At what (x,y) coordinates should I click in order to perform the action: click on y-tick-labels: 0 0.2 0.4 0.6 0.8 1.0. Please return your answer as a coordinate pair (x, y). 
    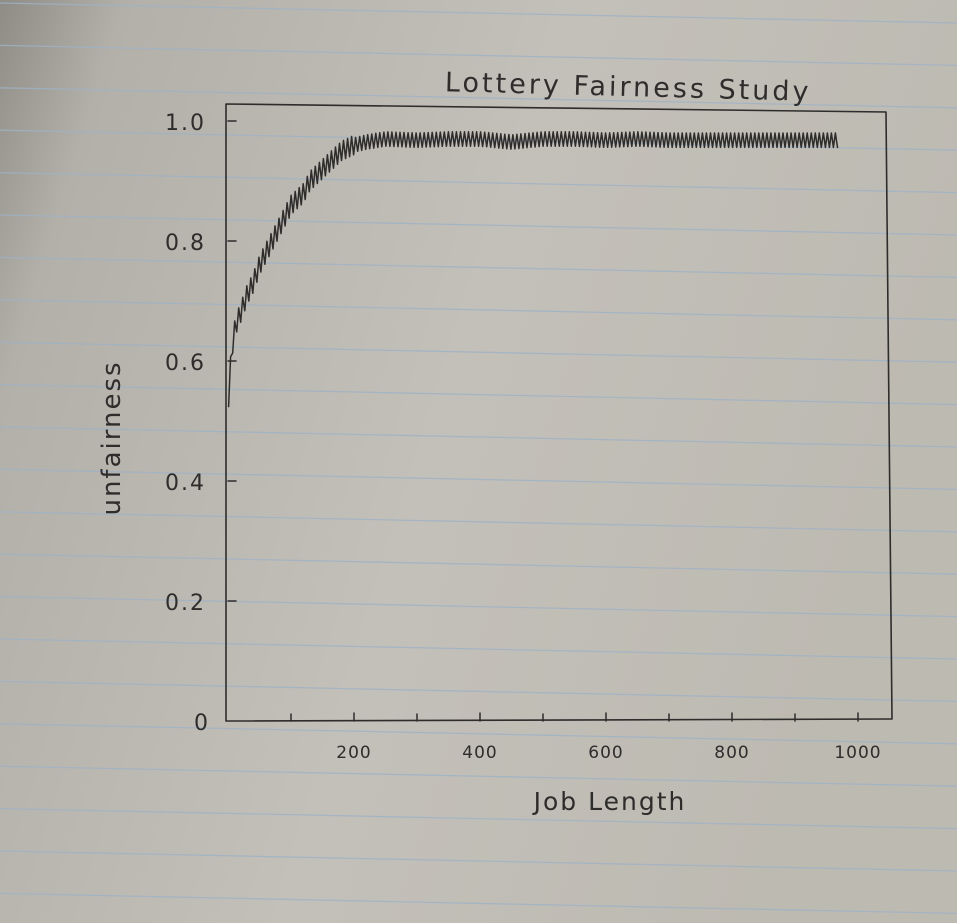
    Looking at the image, I should click on (187, 423).